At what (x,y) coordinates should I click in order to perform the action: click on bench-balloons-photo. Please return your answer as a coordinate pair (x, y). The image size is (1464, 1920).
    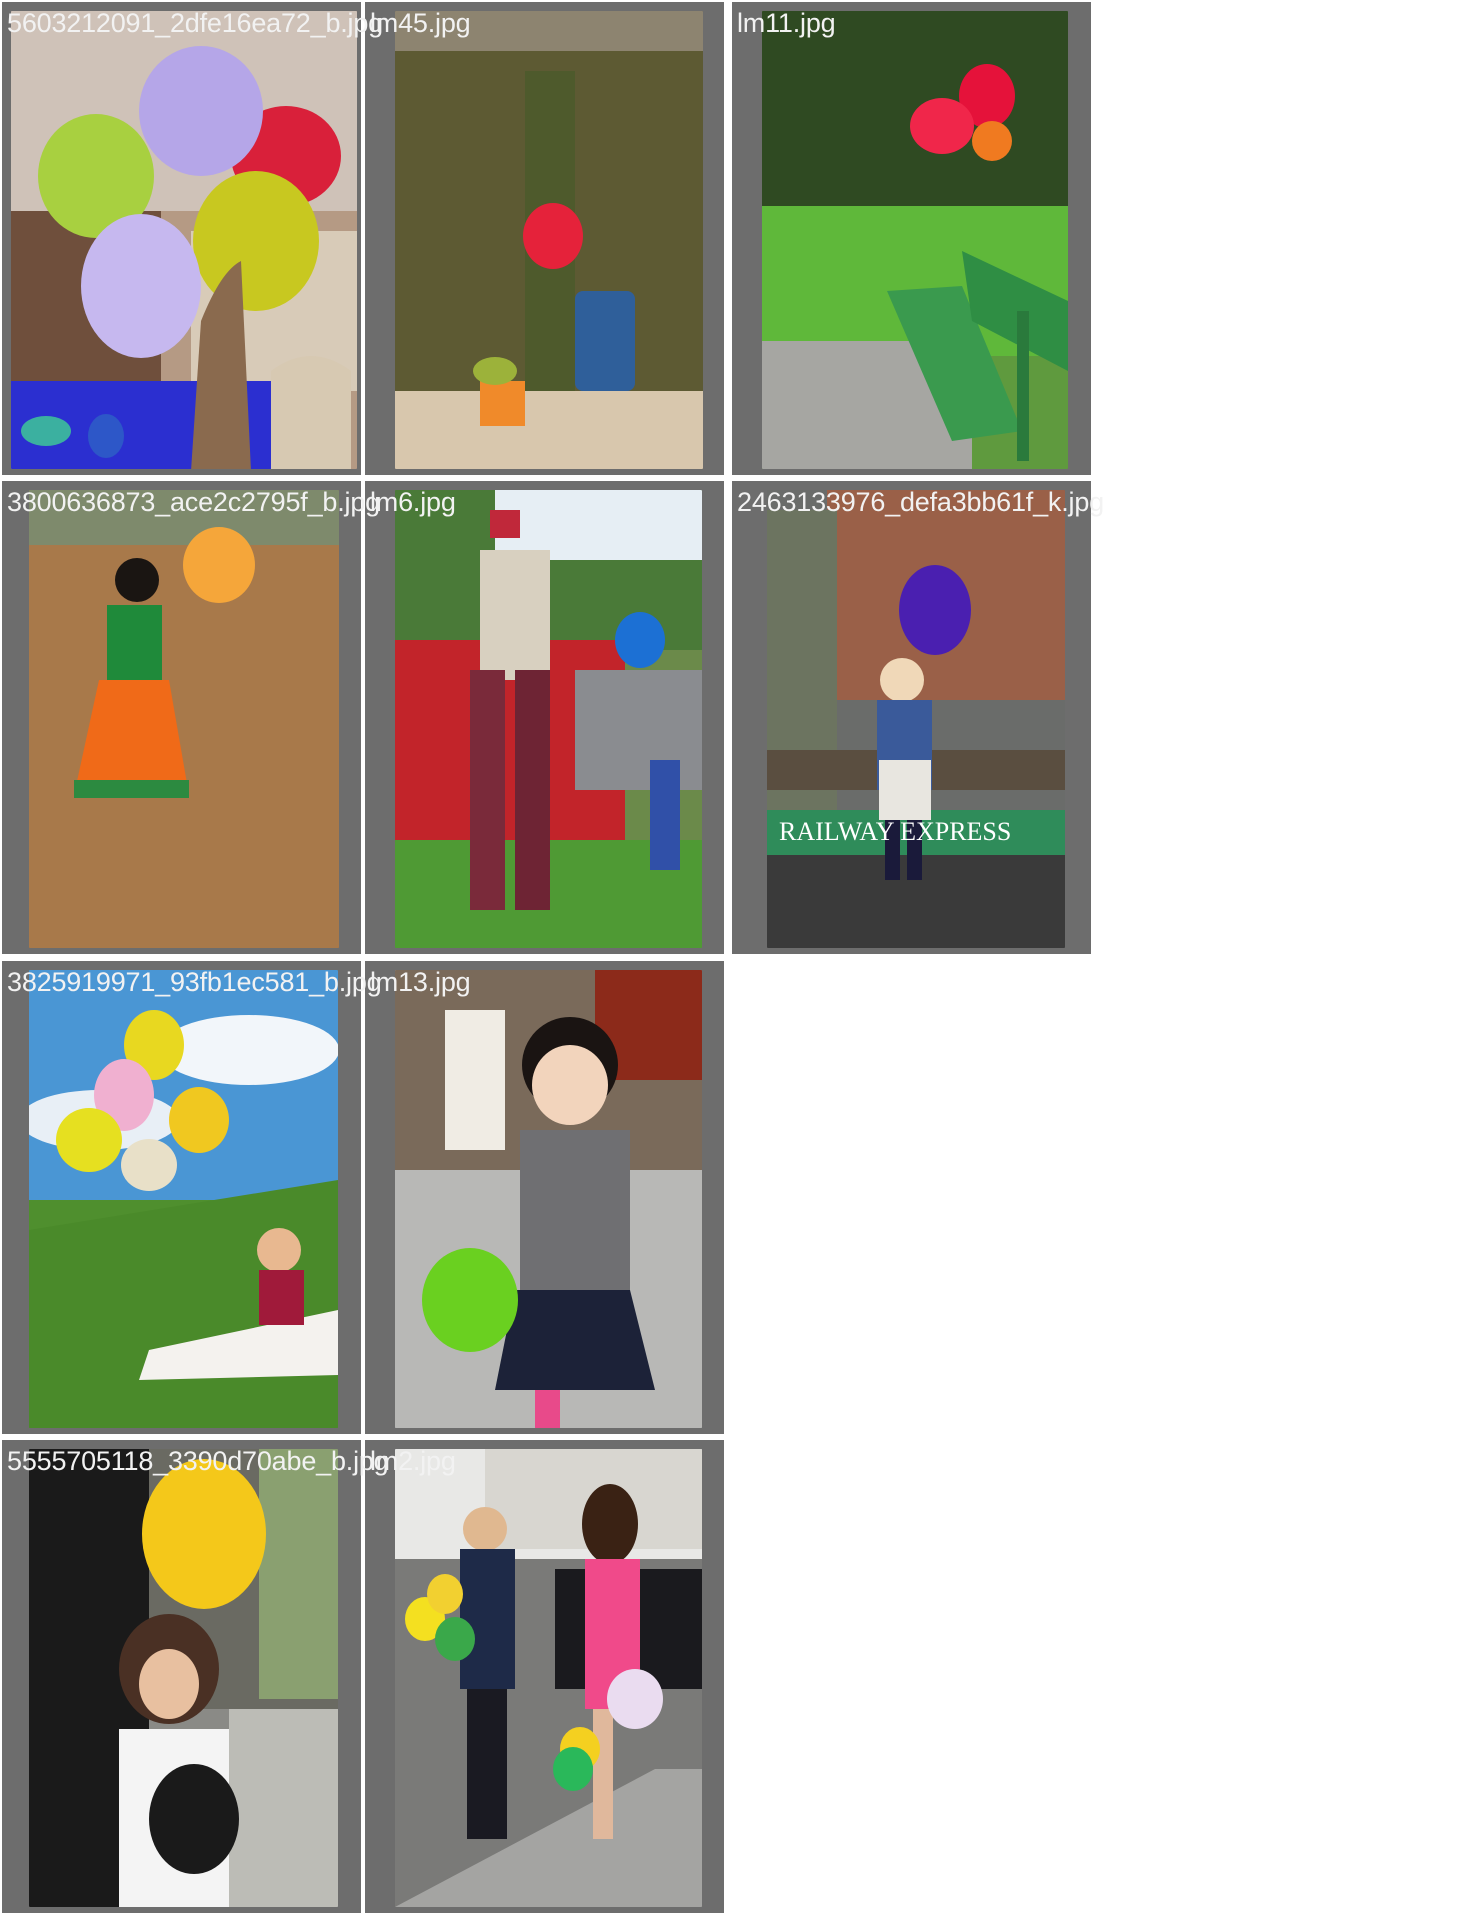
    Looking at the image, I should click on (915, 240).